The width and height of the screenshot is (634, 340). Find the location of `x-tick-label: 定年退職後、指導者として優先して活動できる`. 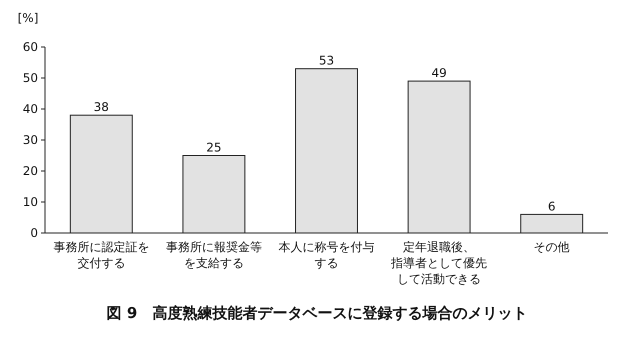

x-tick-label: 定年退職後、指導者として優先して活動できる is located at coordinates (439, 263).